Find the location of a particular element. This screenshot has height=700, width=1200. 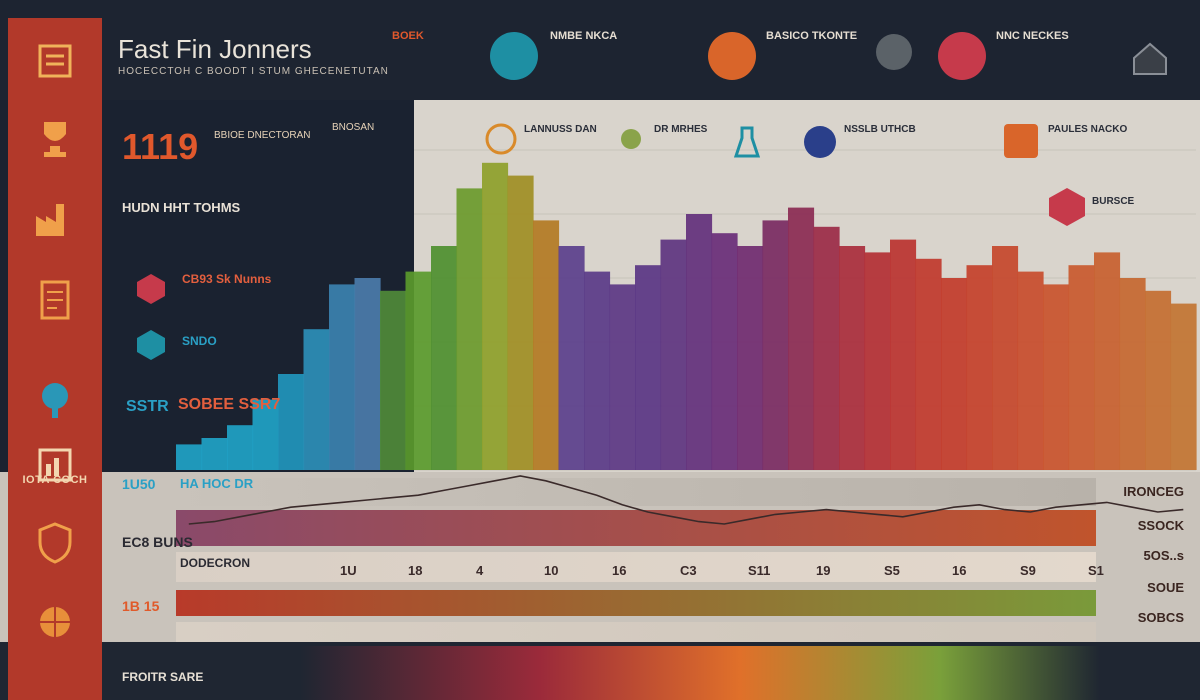

axis-tick-label: 1U is located at coordinates (348, 570).